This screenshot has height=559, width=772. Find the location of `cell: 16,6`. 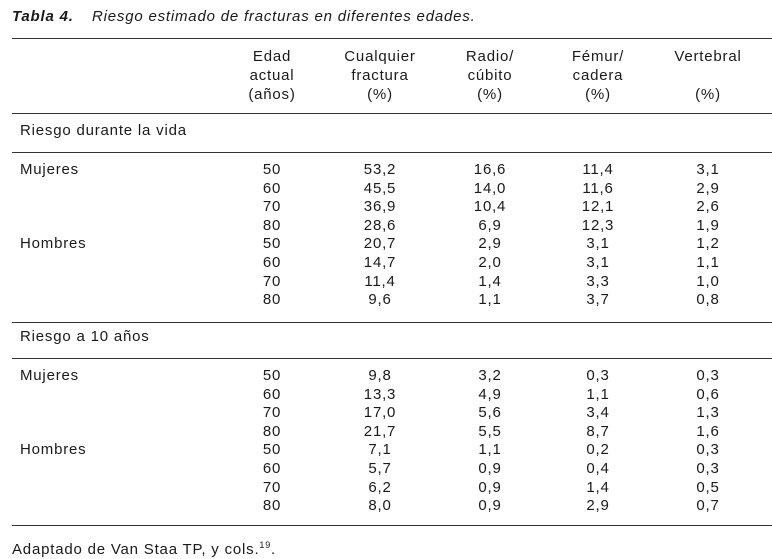

cell: 16,6 is located at coordinates (490, 169).